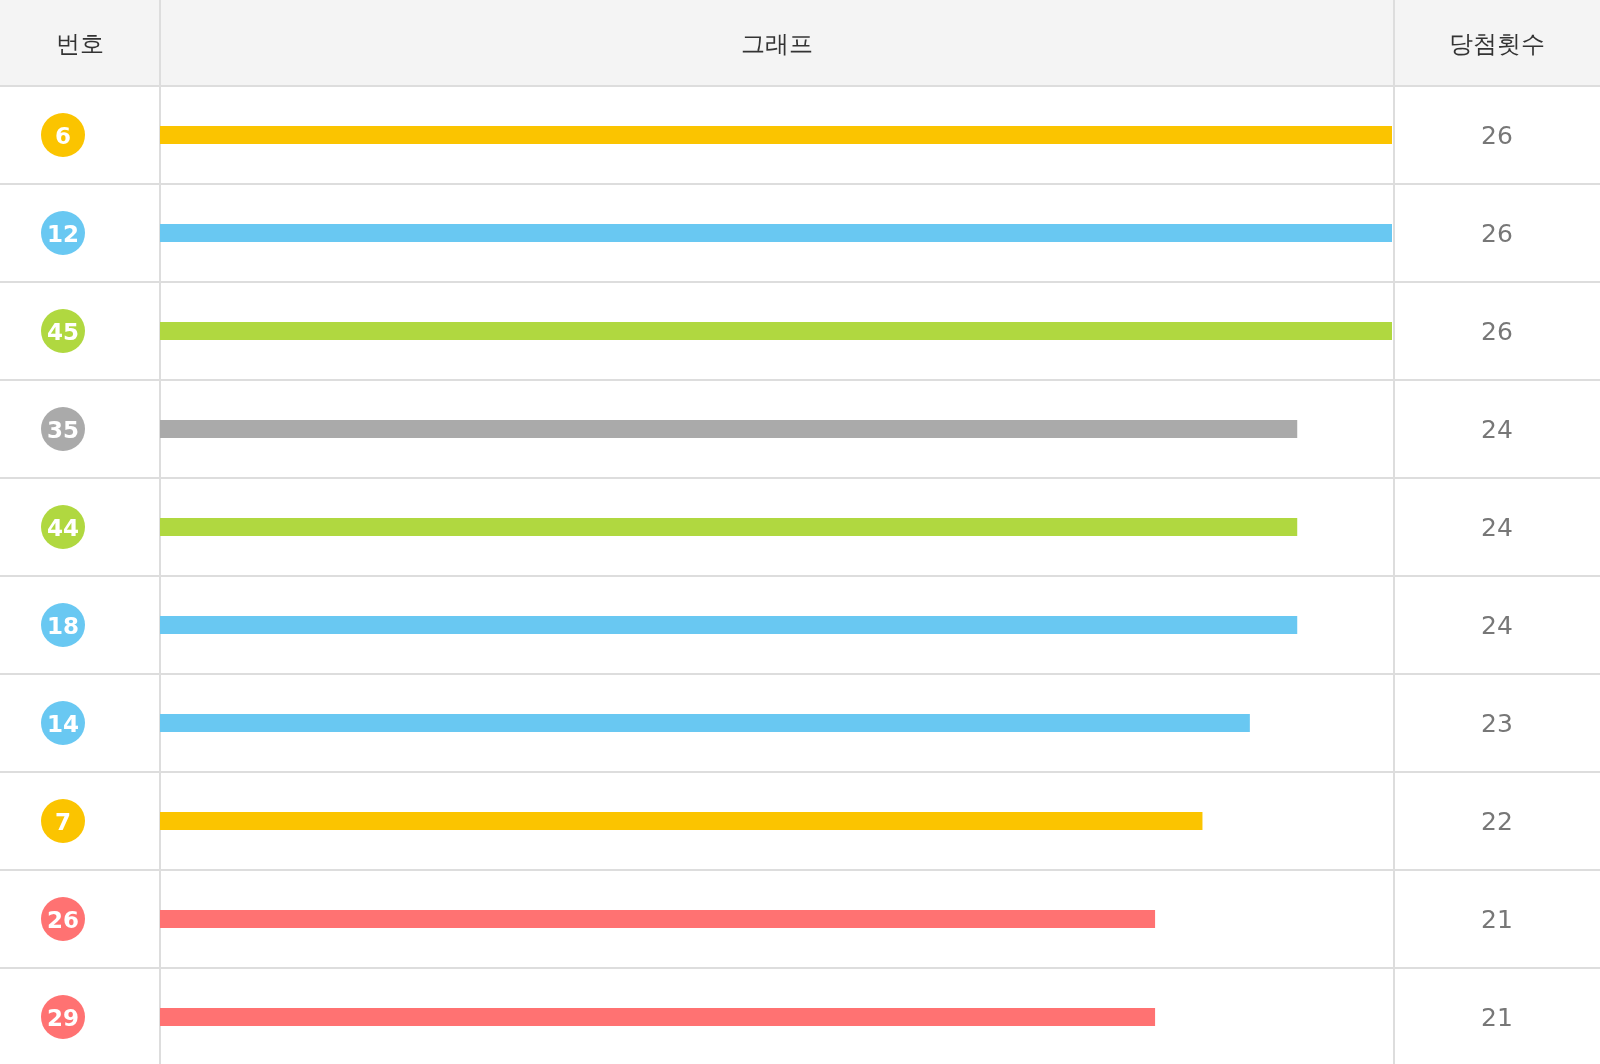  Describe the element at coordinates (63, 528) in the screenshot. I see `y-tick-label: 44` at that location.